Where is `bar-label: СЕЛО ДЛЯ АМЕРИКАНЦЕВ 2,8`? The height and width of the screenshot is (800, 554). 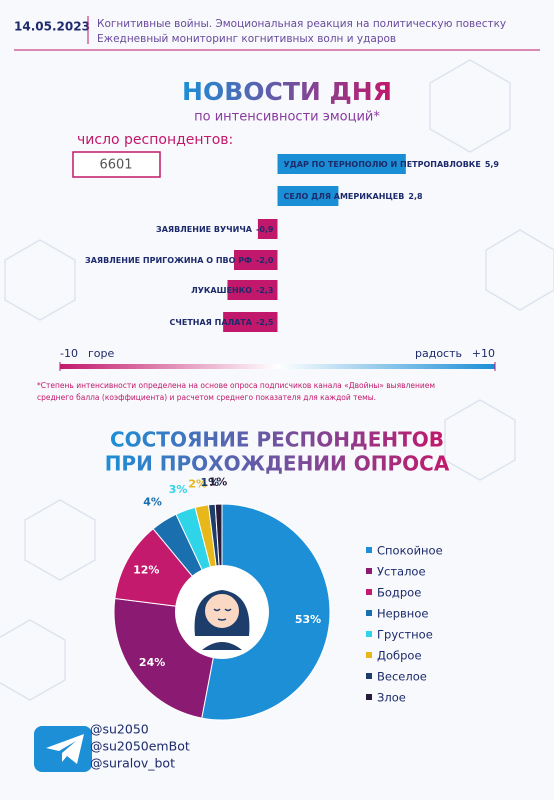
bar-label: СЕЛО ДЛЯ АМЕРИКАНЦЕВ 2,8 is located at coordinates (353, 196).